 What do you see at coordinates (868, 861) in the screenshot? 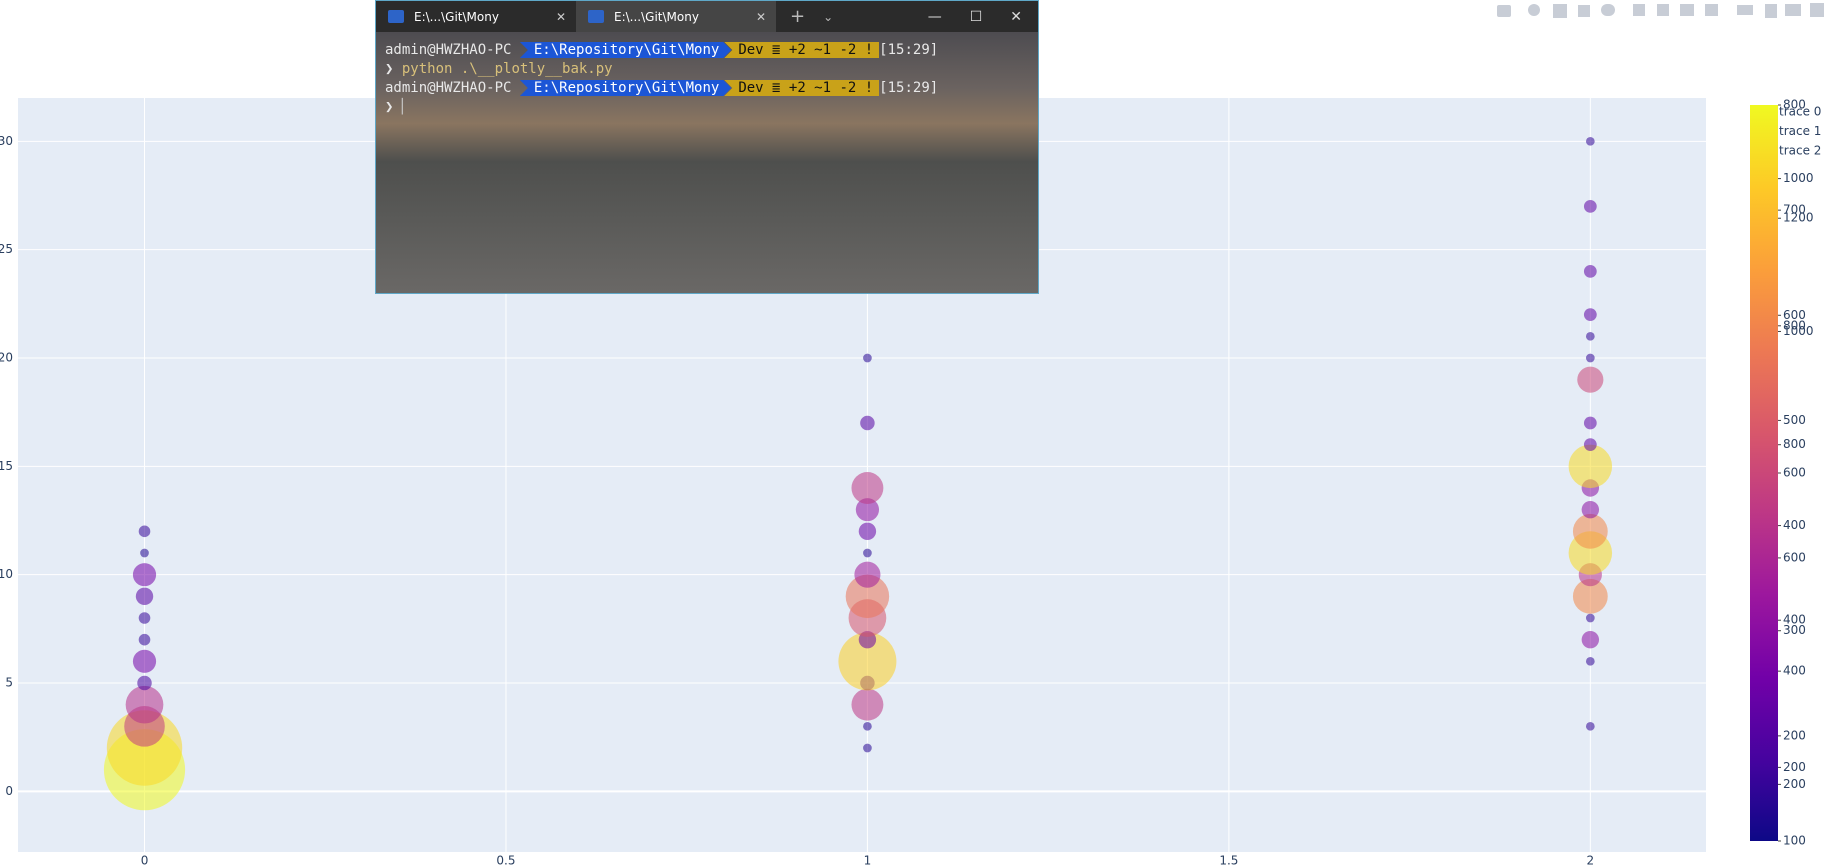
I see `x-tick-label: 1` at bounding box center [868, 861].